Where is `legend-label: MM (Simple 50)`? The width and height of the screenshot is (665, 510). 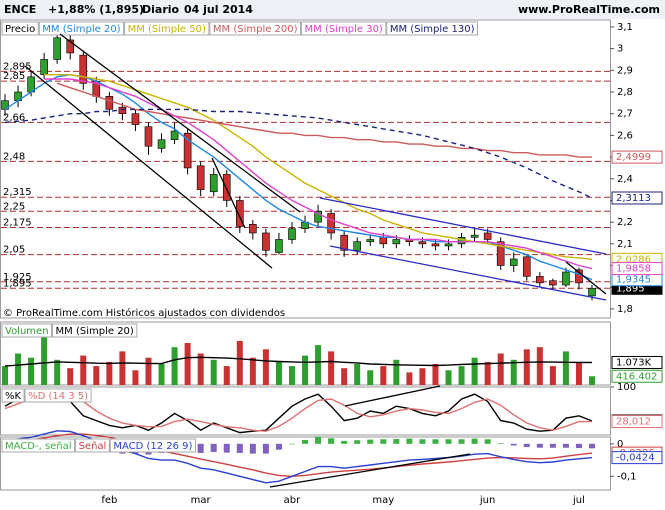
legend-label: MM (Simple 50) is located at coordinates (167, 29).